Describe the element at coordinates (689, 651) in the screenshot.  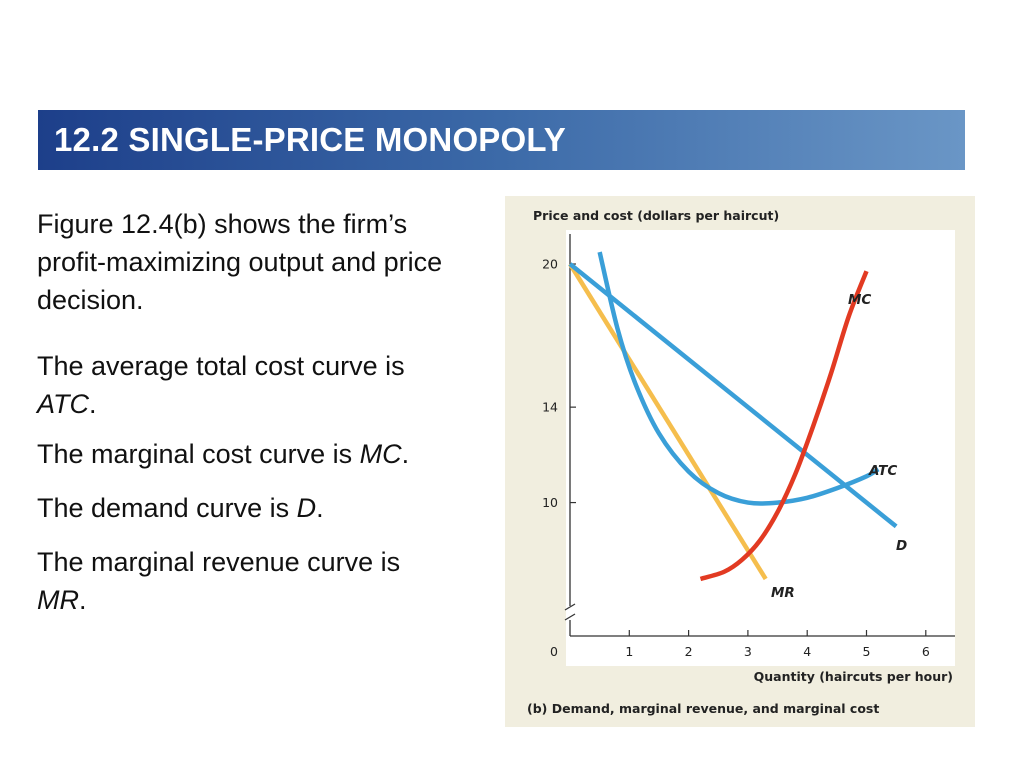
I see `x-tick-label: 2` at that location.